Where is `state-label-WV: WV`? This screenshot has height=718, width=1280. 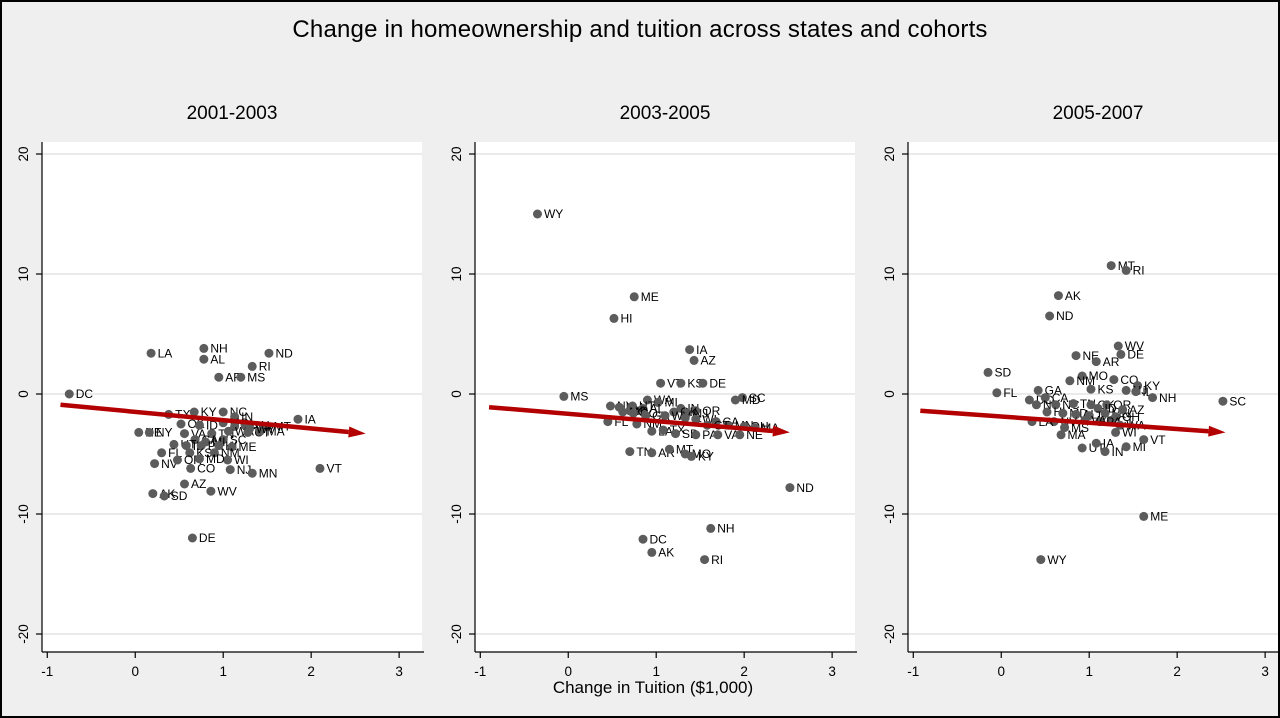
state-label-WV: WV is located at coordinates (1134, 346).